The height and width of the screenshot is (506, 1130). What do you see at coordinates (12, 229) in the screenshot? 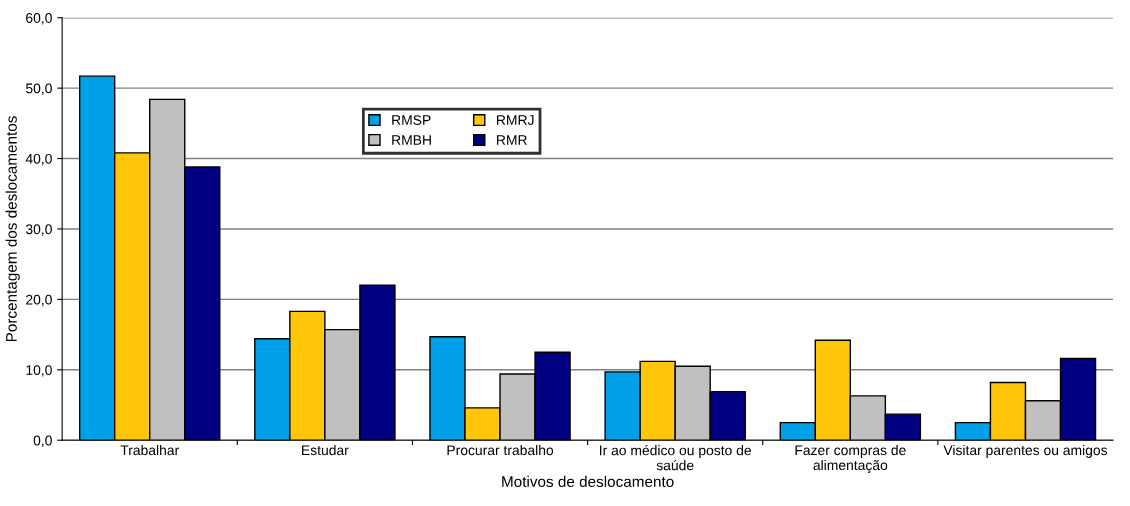
I see `y-axis-title: Porcentagem dos deslocamentos` at bounding box center [12, 229].